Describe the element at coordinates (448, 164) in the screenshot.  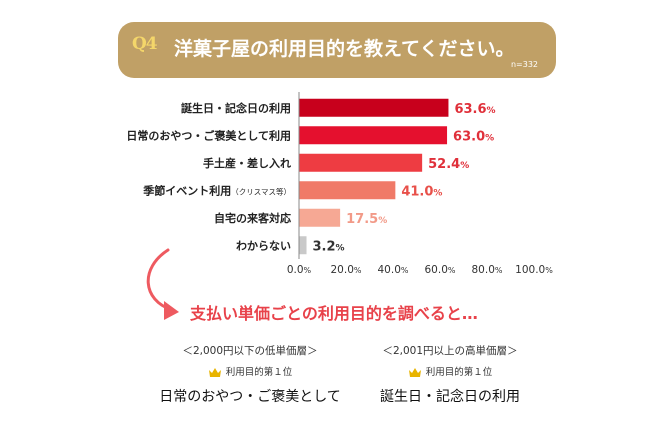
I see `value-label: 52.4%` at that location.